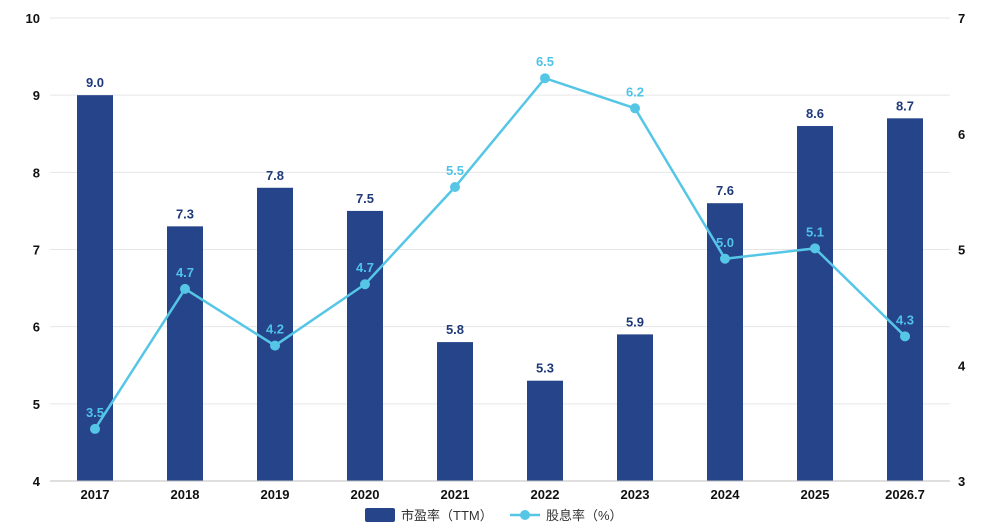  Describe the element at coordinates (365, 494) in the screenshot. I see `x-tick-label: 2020` at that location.